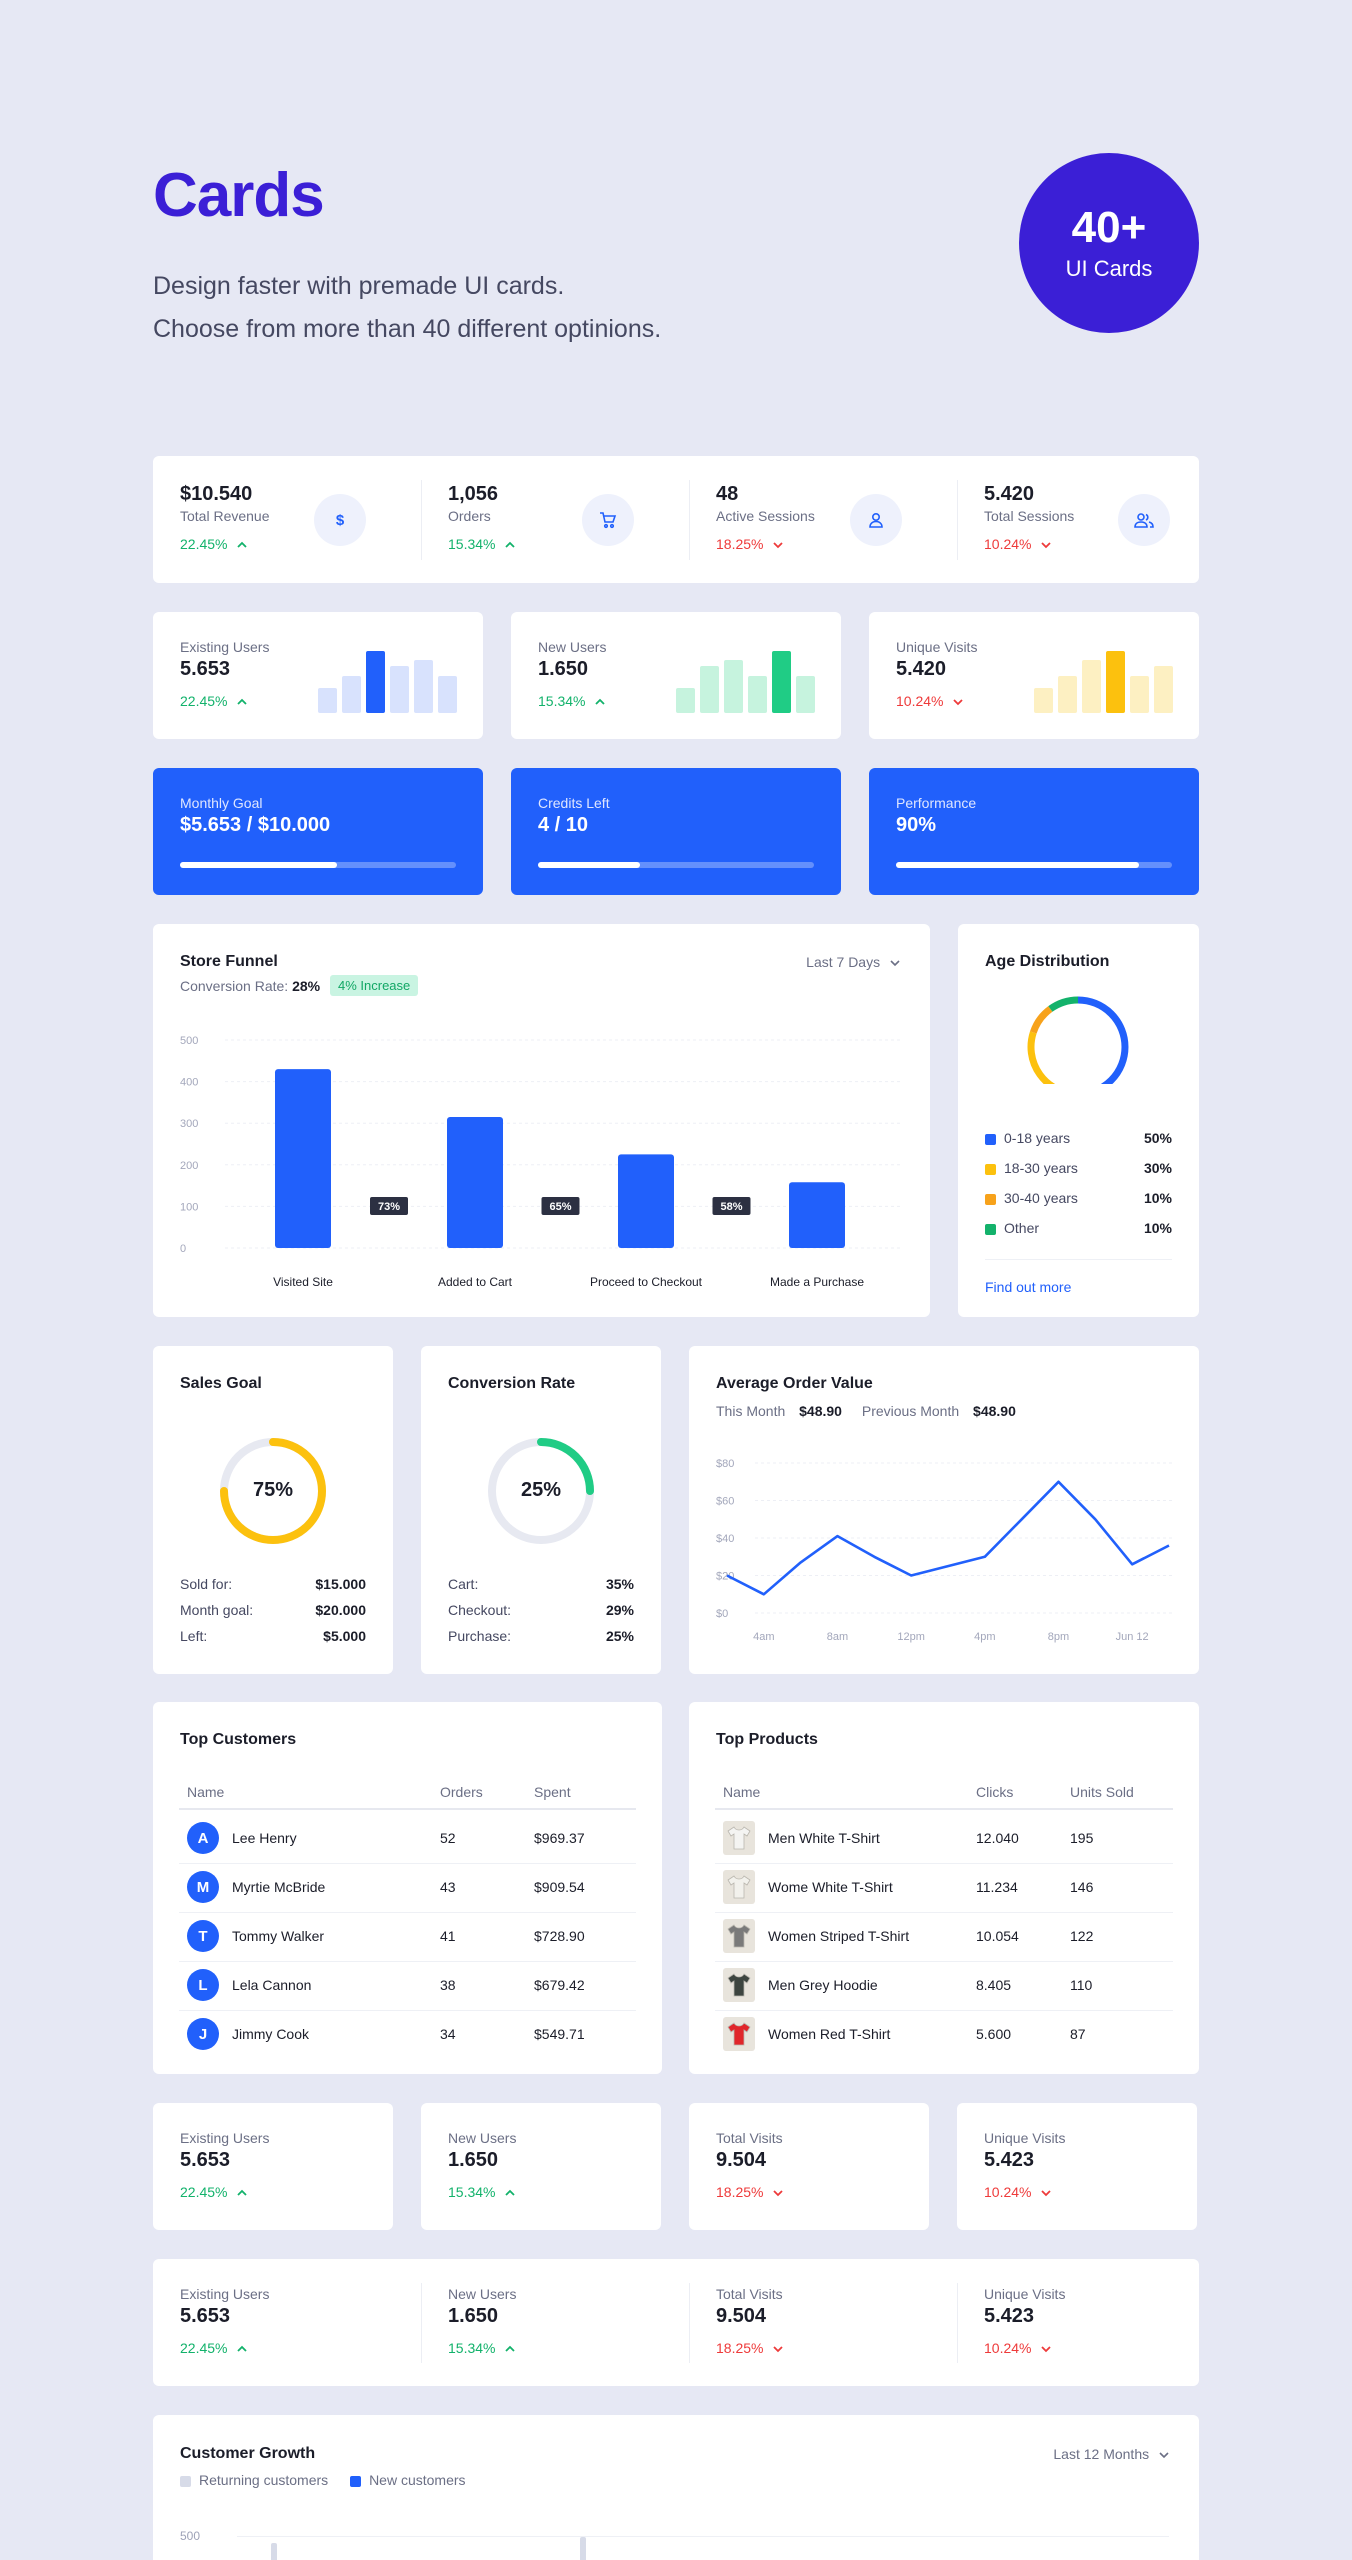  Describe the element at coordinates (344, 1636) in the screenshot. I see `detail-value: $5.000` at that location.